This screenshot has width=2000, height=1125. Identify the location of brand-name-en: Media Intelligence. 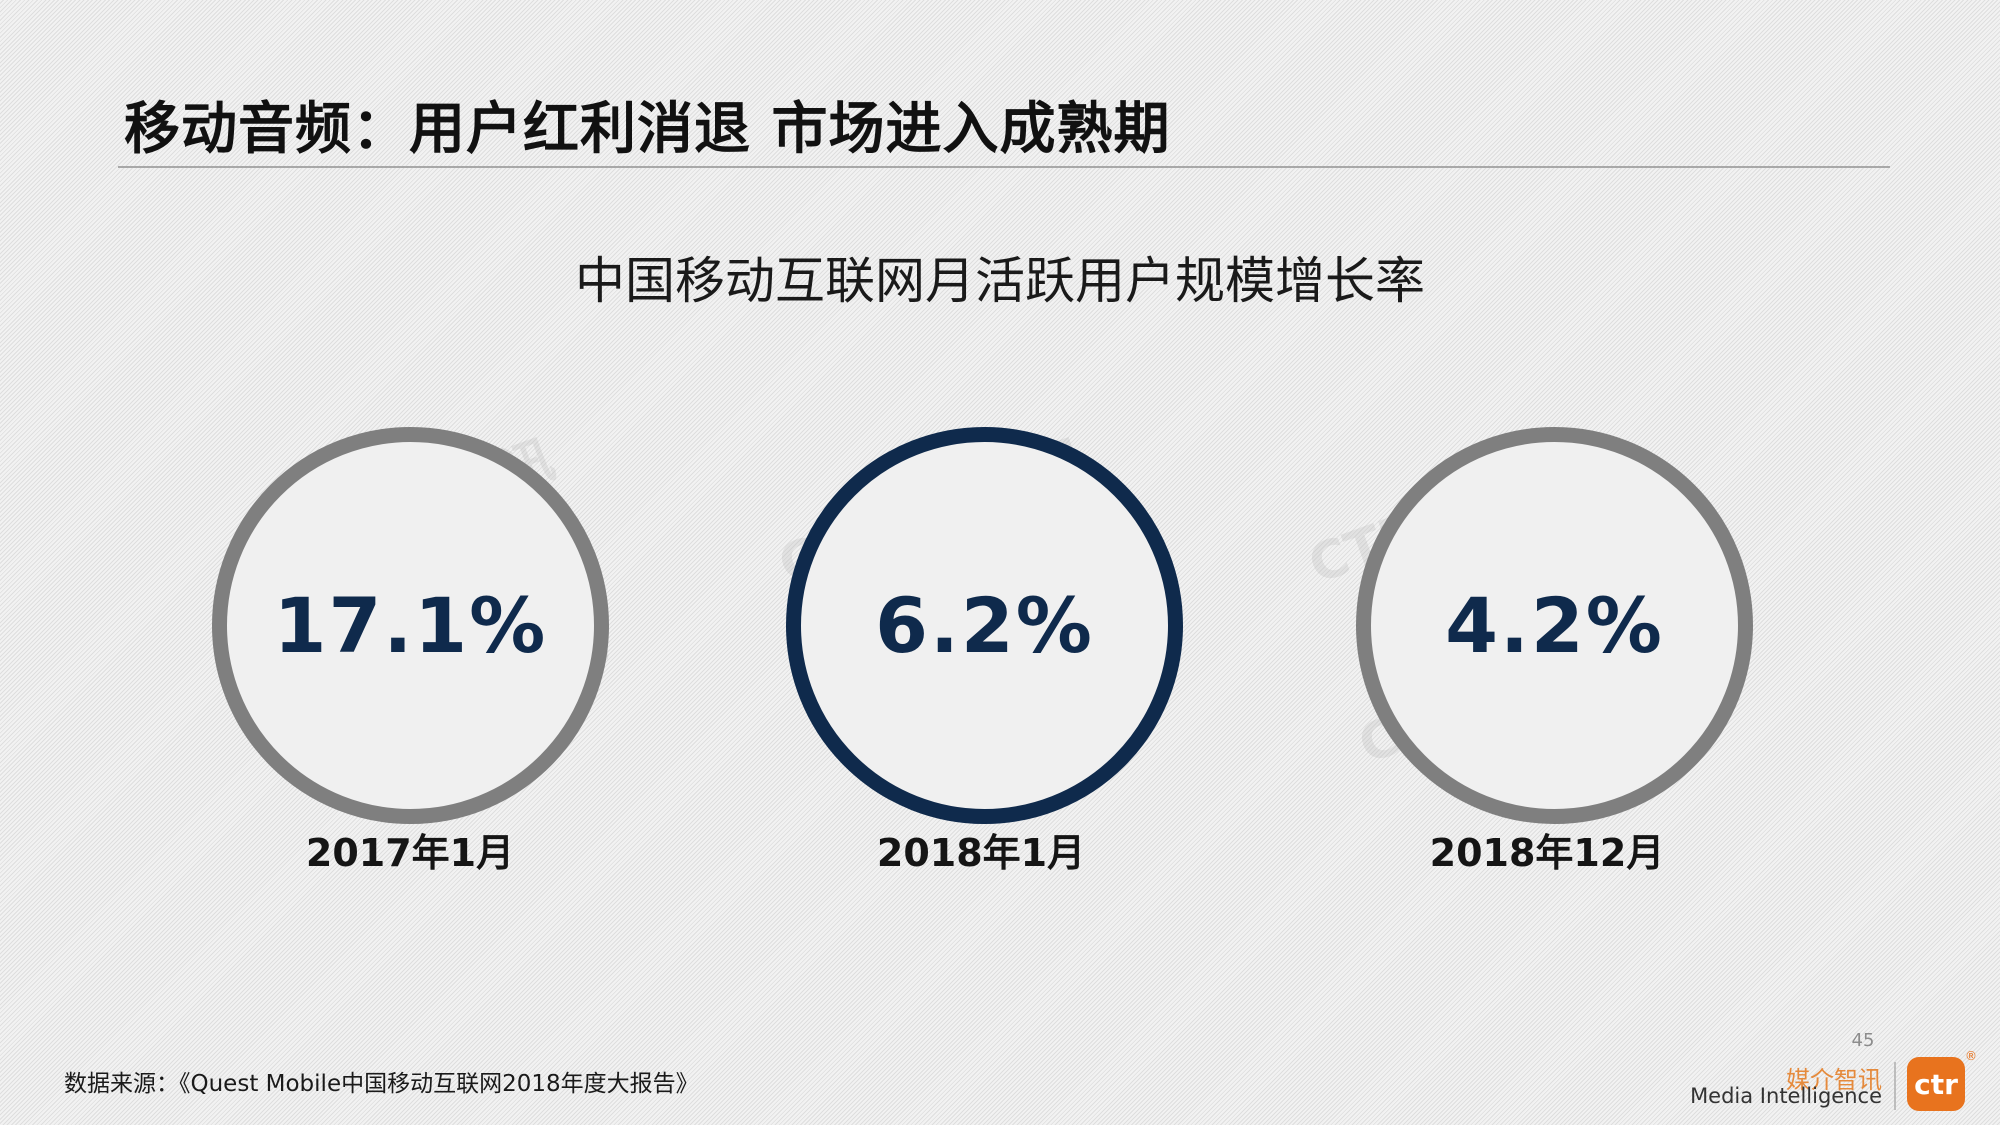
(1786, 1096).